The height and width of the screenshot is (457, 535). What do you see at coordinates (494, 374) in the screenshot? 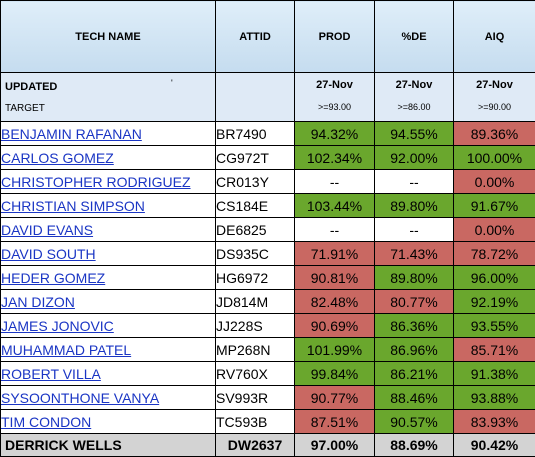
I see `aiq-cell: 91.38%` at bounding box center [494, 374].